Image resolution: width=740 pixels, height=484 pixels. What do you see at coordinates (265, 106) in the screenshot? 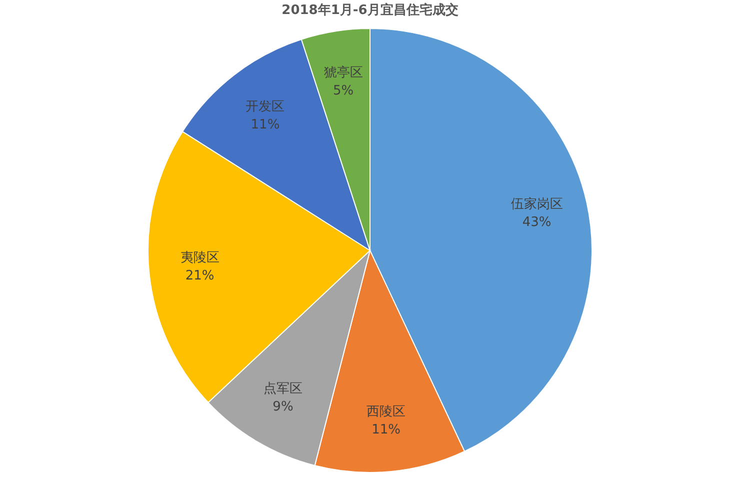
I see `slice-label: 开发区` at bounding box center [265, 106].